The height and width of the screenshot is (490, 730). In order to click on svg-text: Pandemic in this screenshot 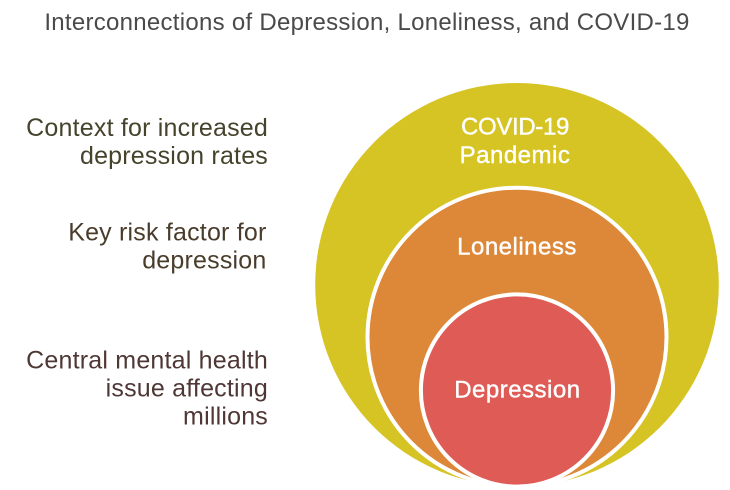, I will do `click(515, 155)`.